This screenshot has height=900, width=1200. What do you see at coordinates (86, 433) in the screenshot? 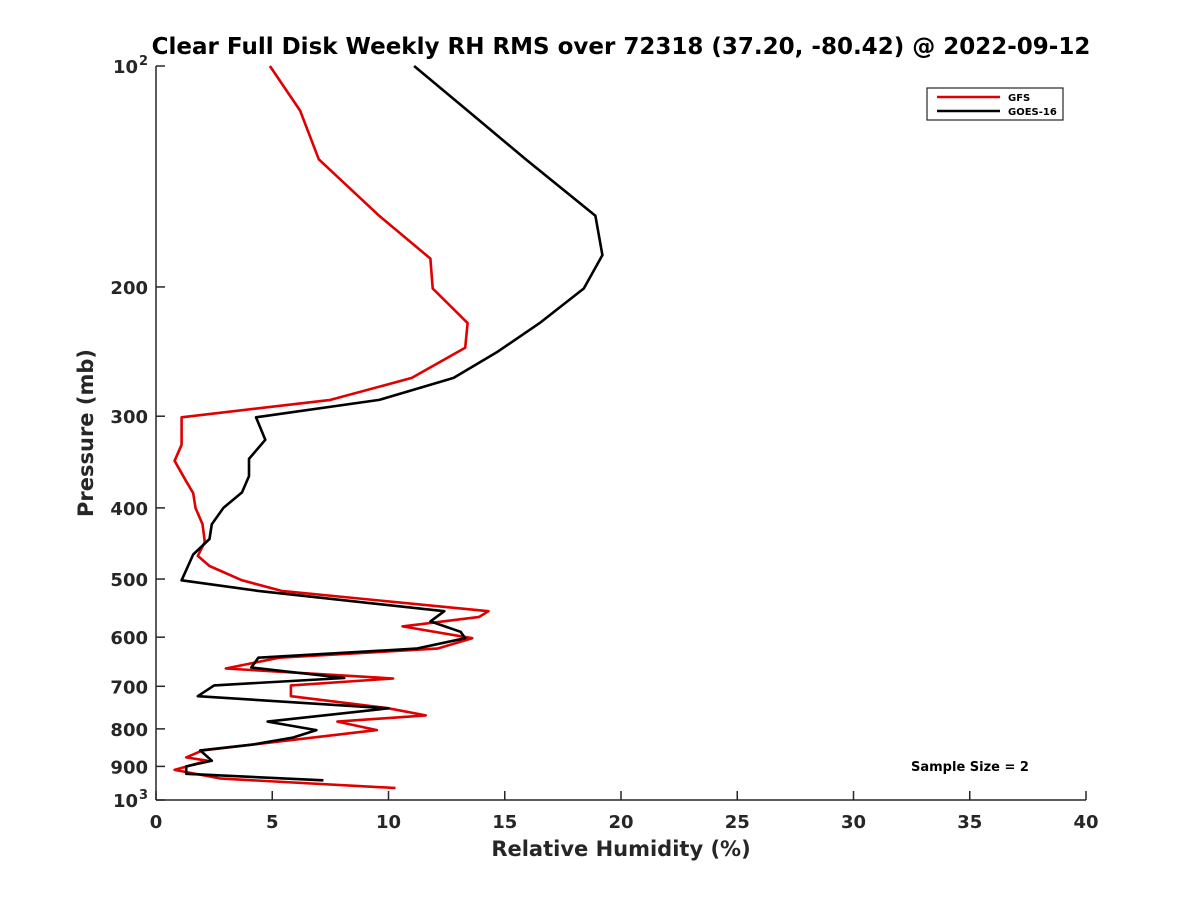
I see `y-axis-label: Pressure (mb)` at bounding box center [86, 433].